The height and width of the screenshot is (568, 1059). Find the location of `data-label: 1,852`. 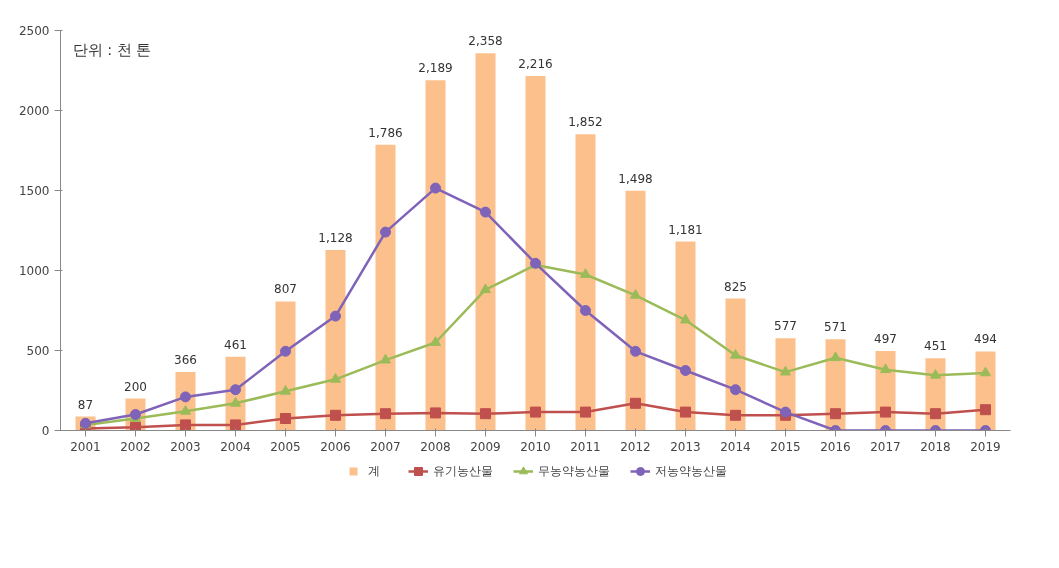

data-label: 1,852 is located at coordinates (585, 122).